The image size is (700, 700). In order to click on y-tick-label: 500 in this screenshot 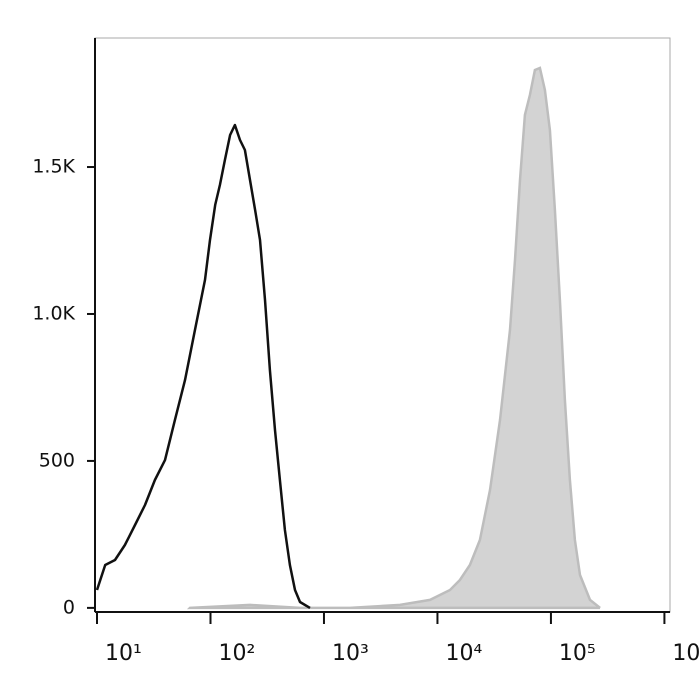, I will do `click(57, 460)`.